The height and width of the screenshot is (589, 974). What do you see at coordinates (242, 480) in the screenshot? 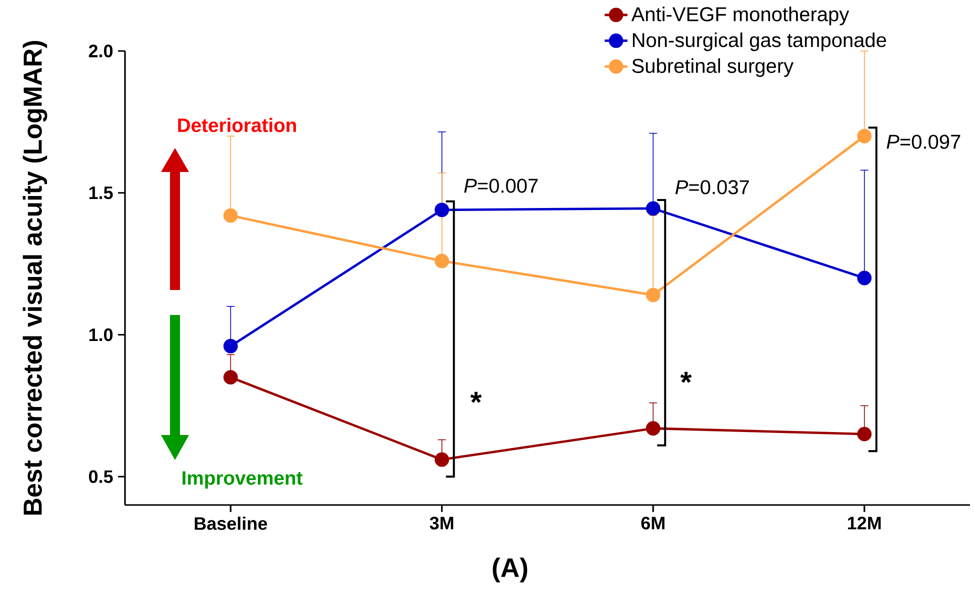
I see `annotation: Improvement` at bounding box center [242, 480].